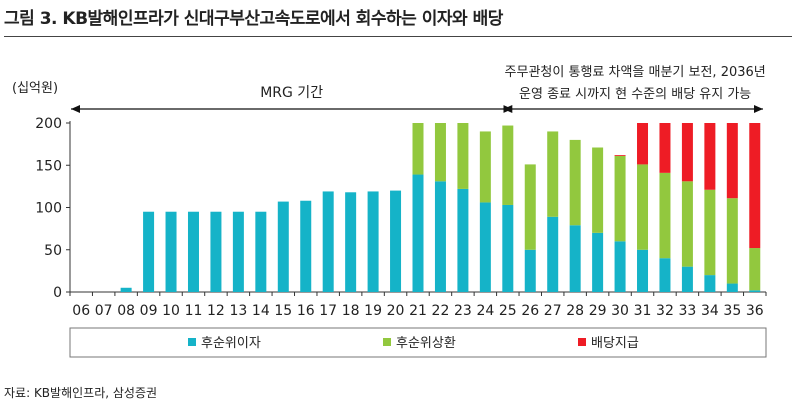 This screenshot has width=800, height=418. I want to click on x-tick-label: 30, so click(620, 311).